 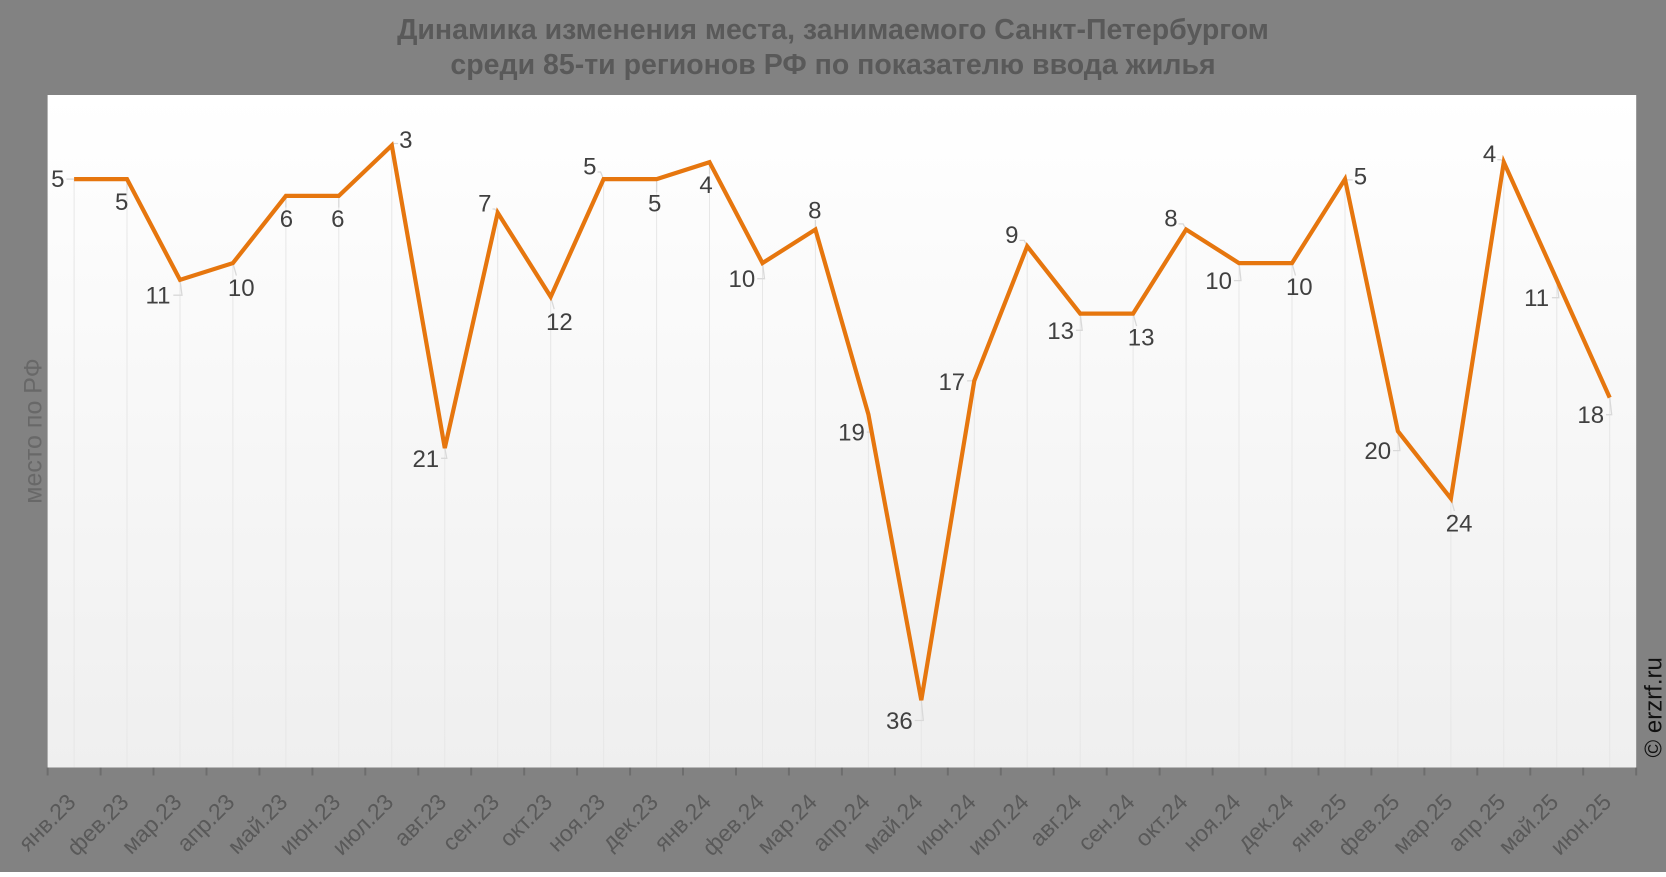 What do you see at coordinates (1011, 235) in the screenshot?
I see `svg-text: 9` at bounding box center [1011, 235].